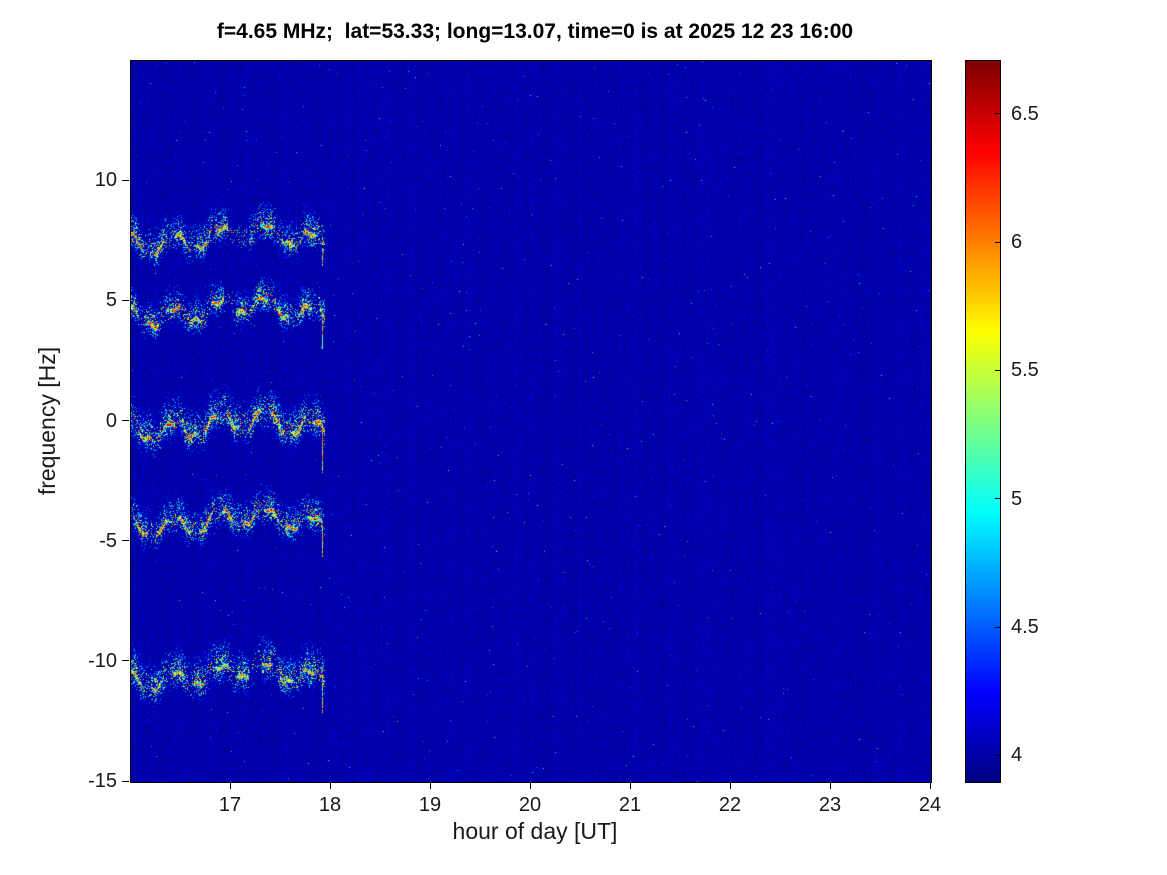 The image size is (1167, 875). Describe the element at coordinates (530, 805) in the screenshot. I see `x-tick-label: 20` at that location.